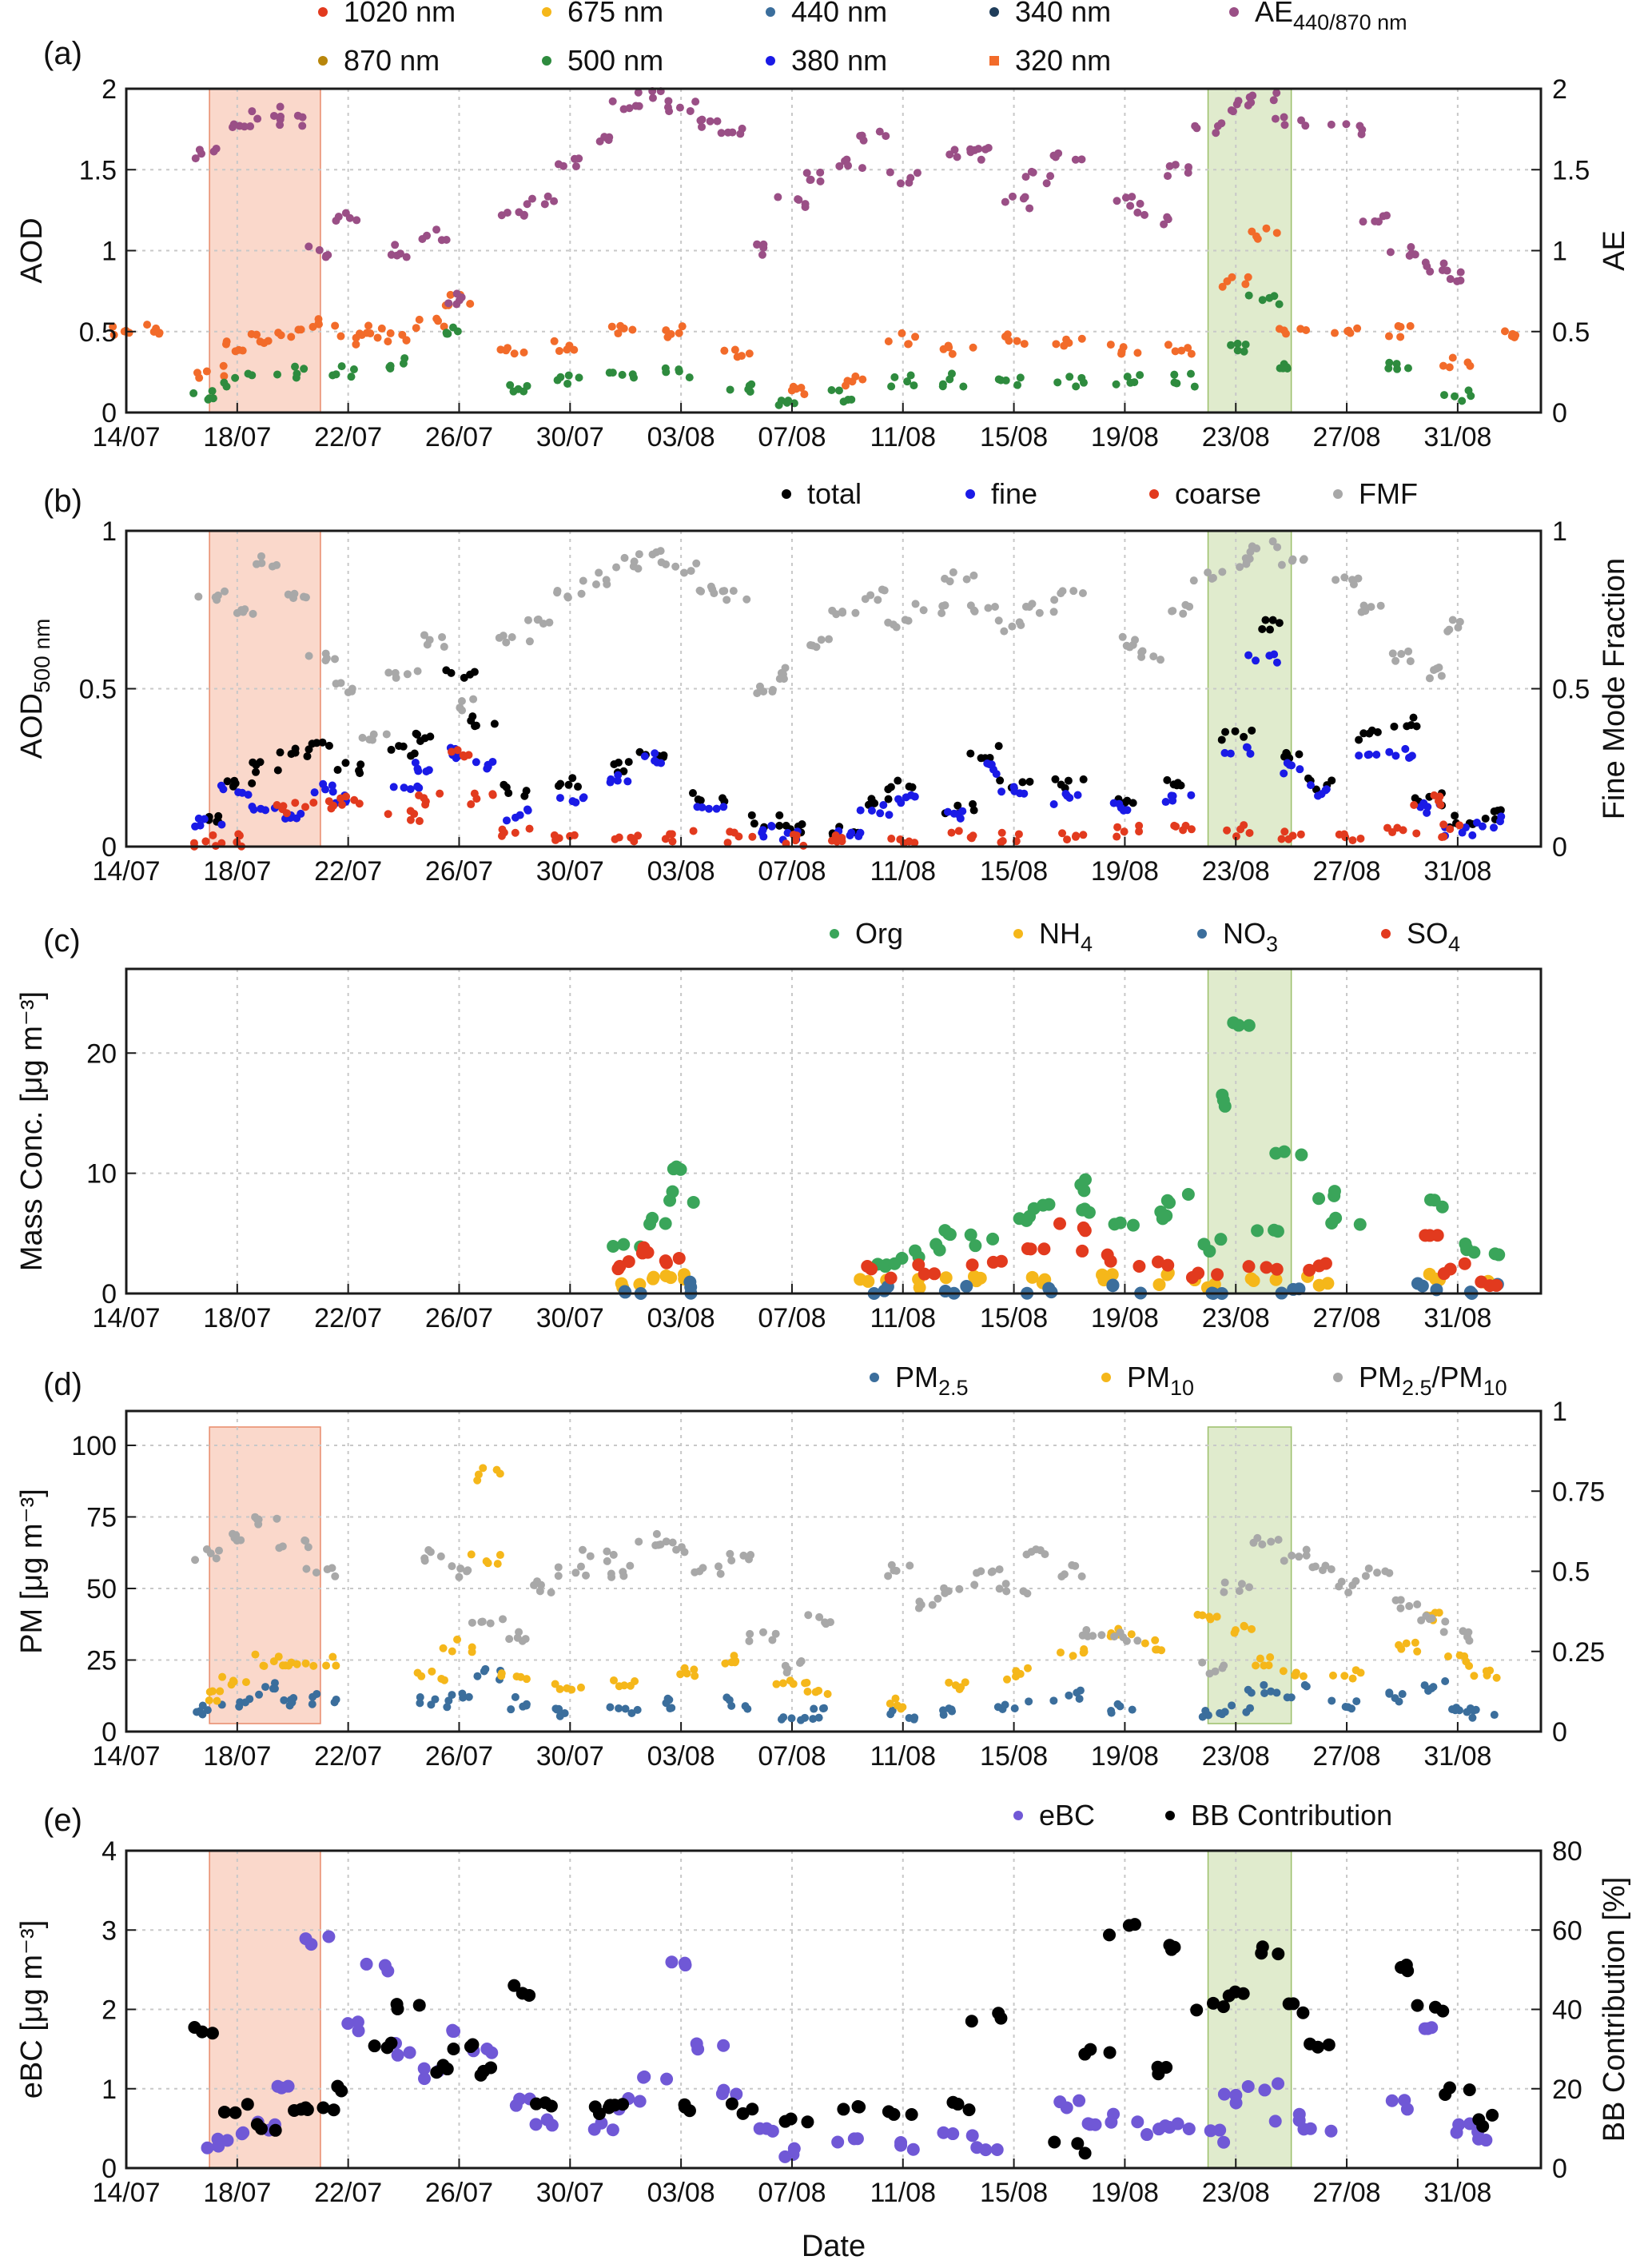  Describe the element at coordinates (832, 350) in the screenshot. I see `series-500-nm` at that location.